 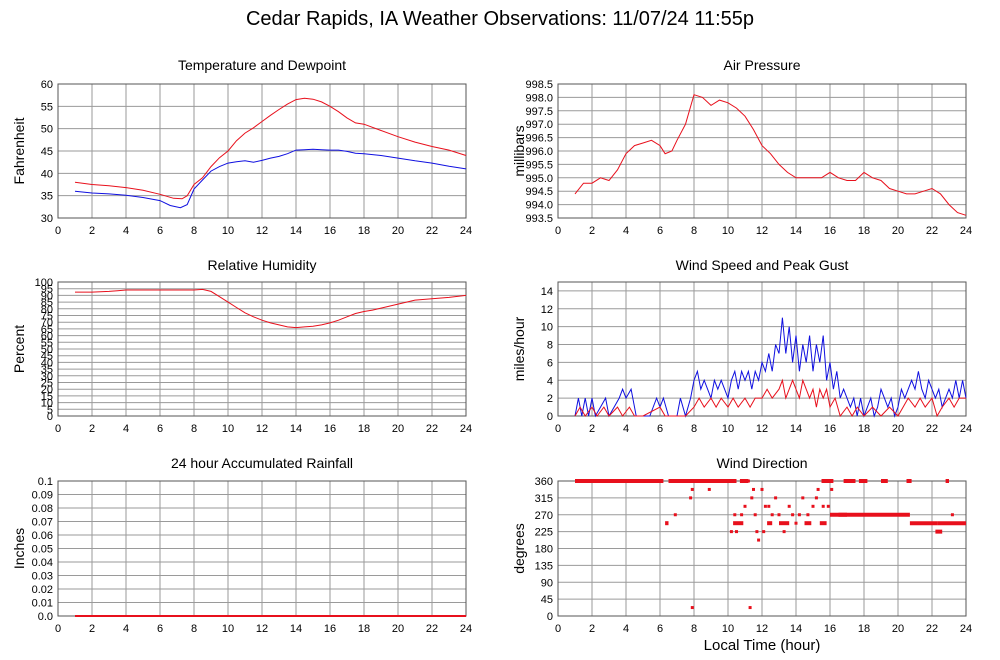 What do you see at coordinates (539, 85) in the screenshot?
I see `y-tick-label: 998.5` at bounding box center [539, 85].